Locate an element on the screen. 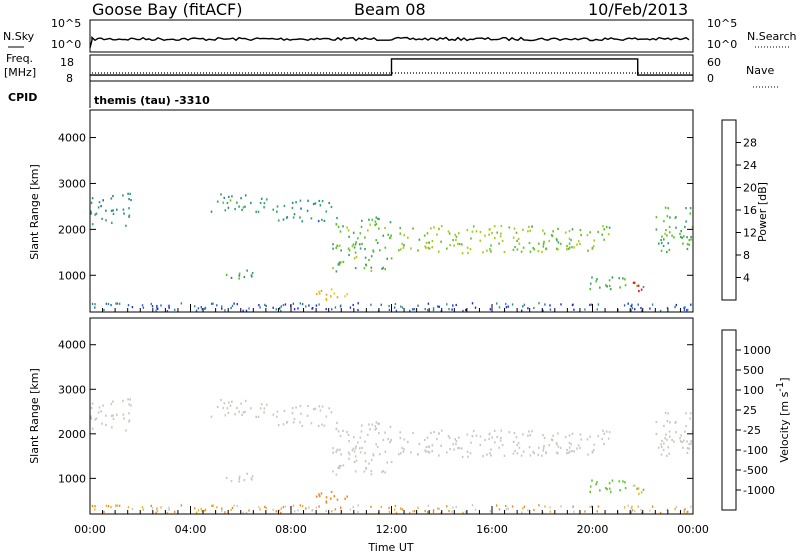 The image size is (800, 554). velocity-colorbar-tick-label: -1000 is located at coordinates (759, 490).